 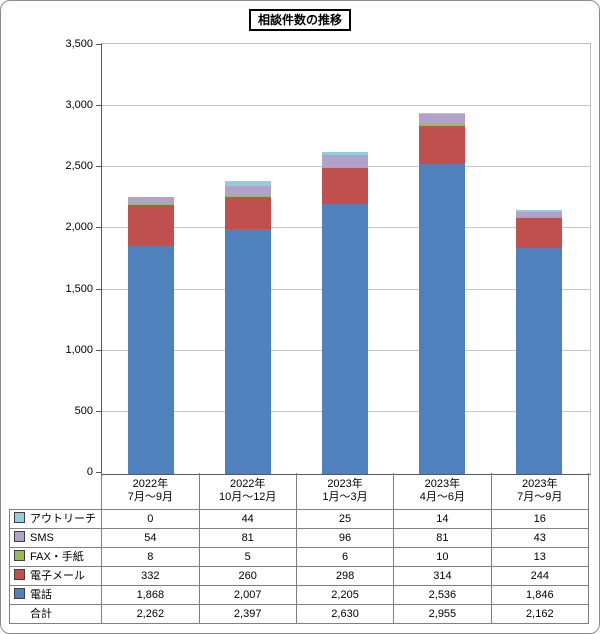 I want to click on series-name: 電子メール, so click(x=57, y=576).